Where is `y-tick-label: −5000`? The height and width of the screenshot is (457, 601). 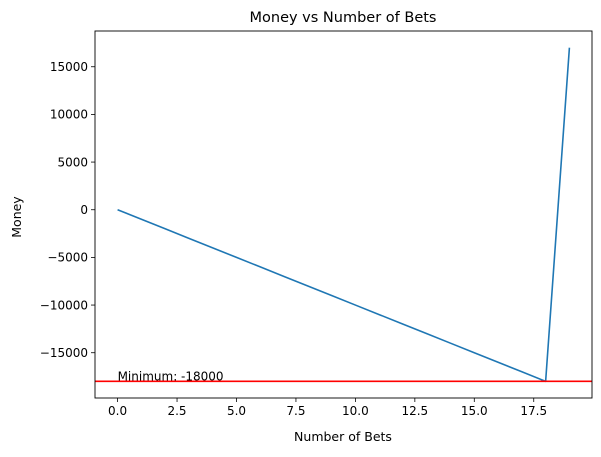 y-tick-label: −5000 is located at coordinates (67, 258).